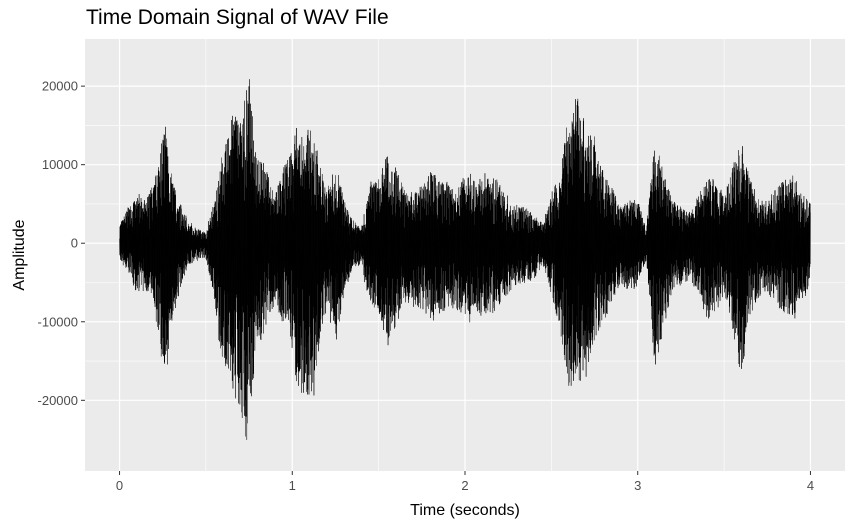 Image resolution: width=855 pixels, height=528 pixels. I want to click on x-tick-label: 2, so click(464, 485).